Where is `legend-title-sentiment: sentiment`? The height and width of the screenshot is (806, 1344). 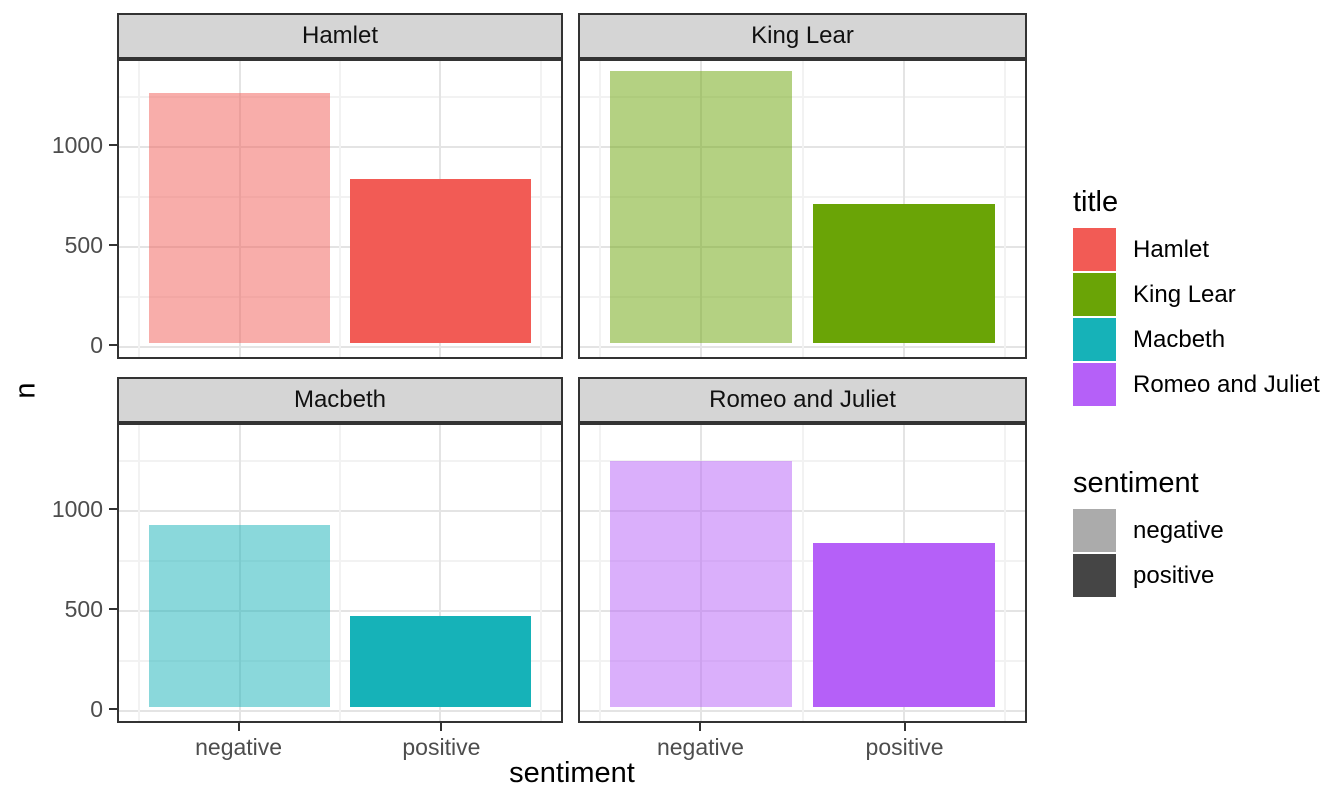 legend-title-sentiment: sentiment is located at coordinates (1136, 483).